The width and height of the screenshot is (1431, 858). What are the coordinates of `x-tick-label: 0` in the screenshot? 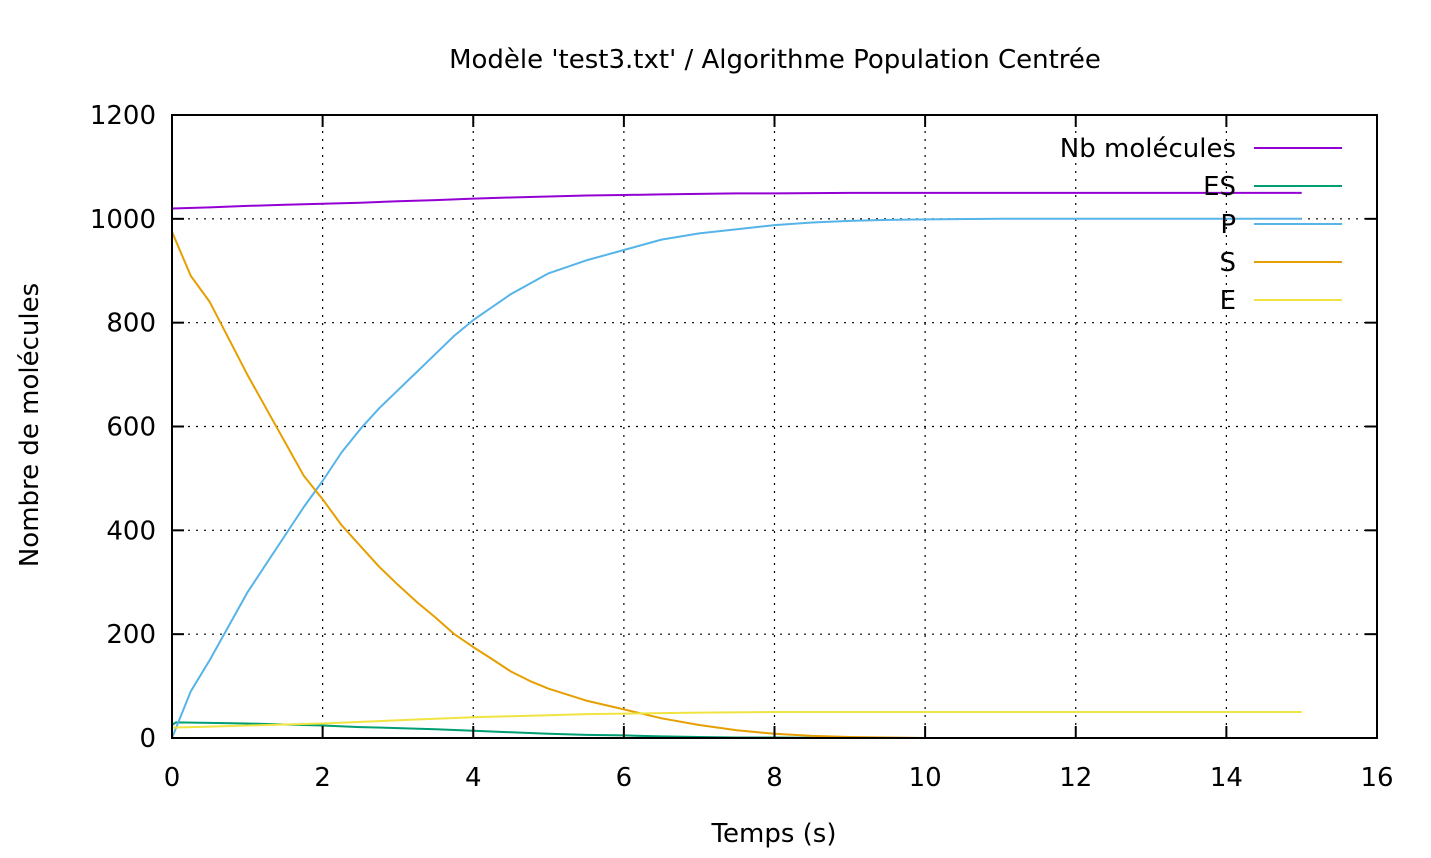 It's located at (172, 778).